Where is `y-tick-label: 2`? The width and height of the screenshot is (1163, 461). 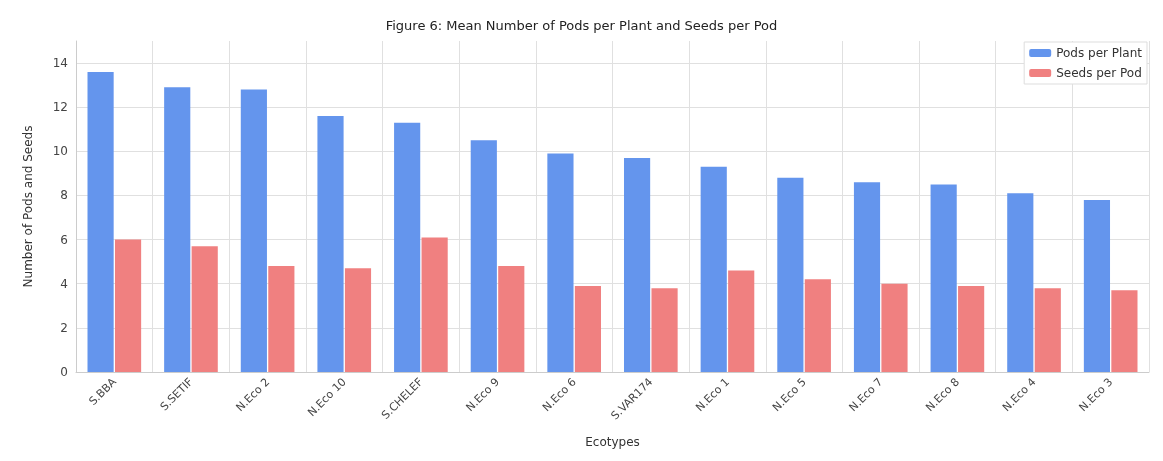 y-tick-label: 2 is located at coordinates (64, 327).